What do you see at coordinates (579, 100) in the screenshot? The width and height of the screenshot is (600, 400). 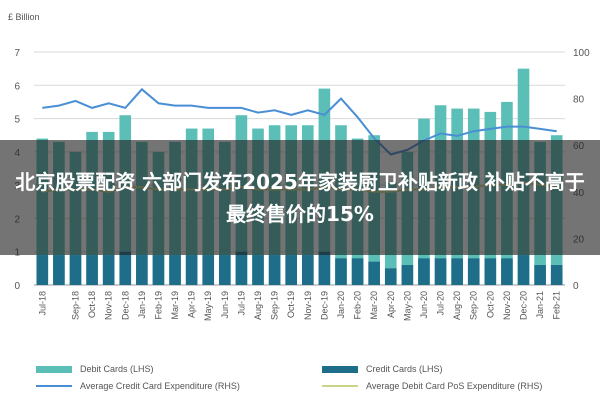 I see `y-right-tick-label: 80` at bounding box center [579, 100].